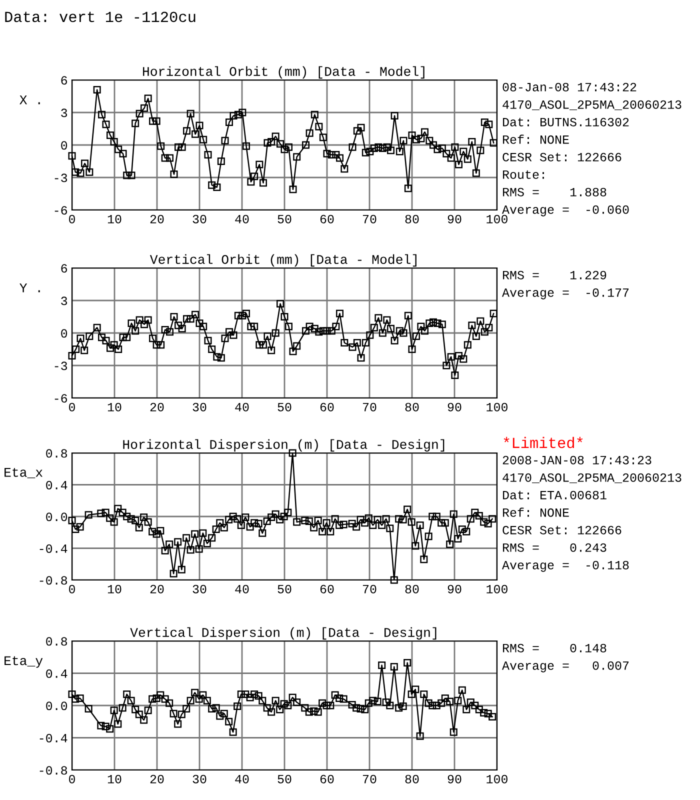 This screenshot has width=700, height=800. What do you see at coordinates (543, 442) in the screenshot?
I see `text: *Limited*` at bounding box center [543, 442].